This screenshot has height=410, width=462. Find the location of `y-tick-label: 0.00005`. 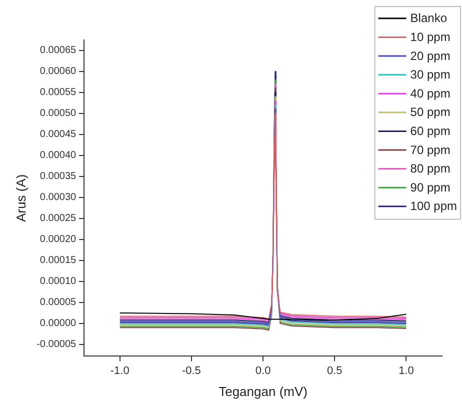

y-tick-label: 0.00005 is located at coordinates (58, 302).